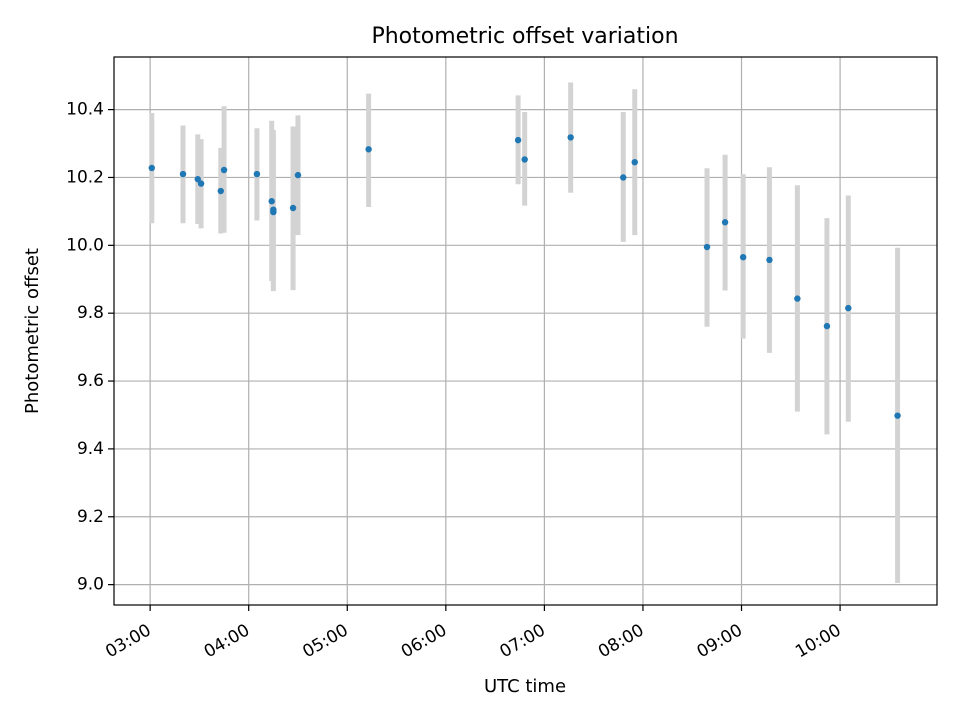 This screenshot has width=960, height=724. I want to click on y-tick-label: 9.4, so click(90, 449).